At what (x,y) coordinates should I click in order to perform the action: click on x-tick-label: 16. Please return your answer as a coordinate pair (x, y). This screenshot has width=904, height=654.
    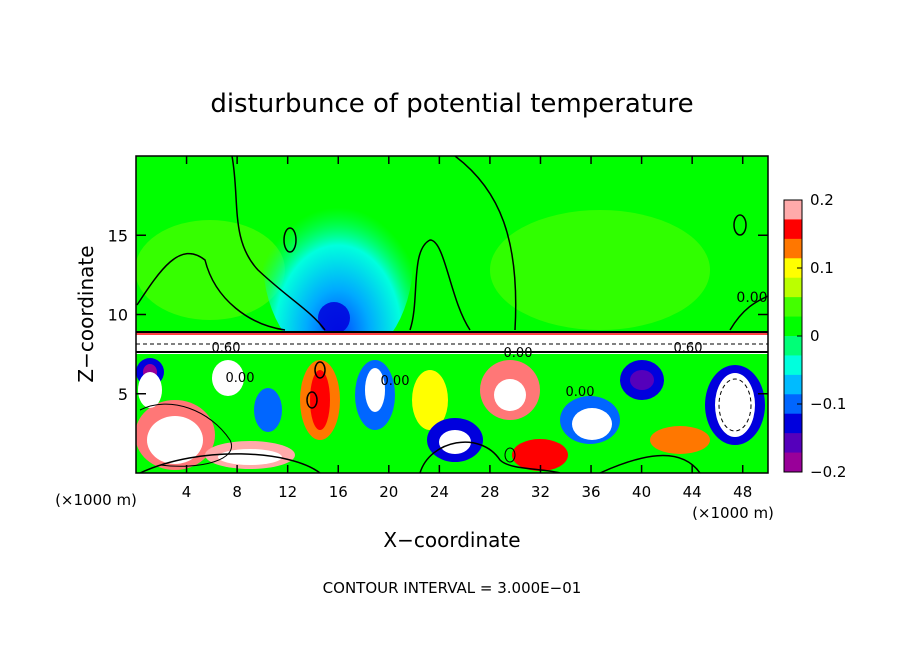
    Looking at the image, I should click on (338, 492).